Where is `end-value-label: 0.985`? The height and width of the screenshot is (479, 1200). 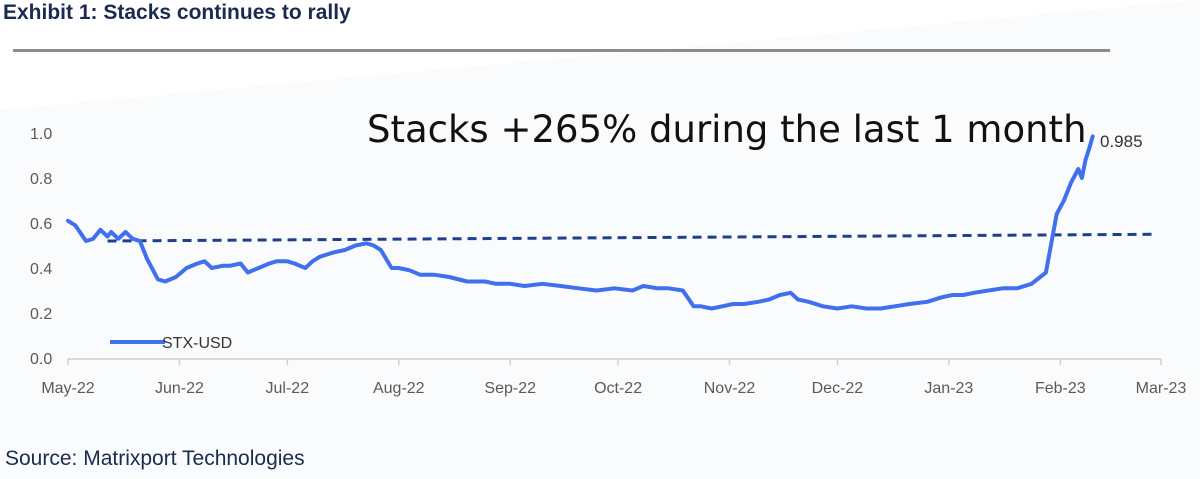 end-value-label: 0.985 is located at coordinates (1121, 141).